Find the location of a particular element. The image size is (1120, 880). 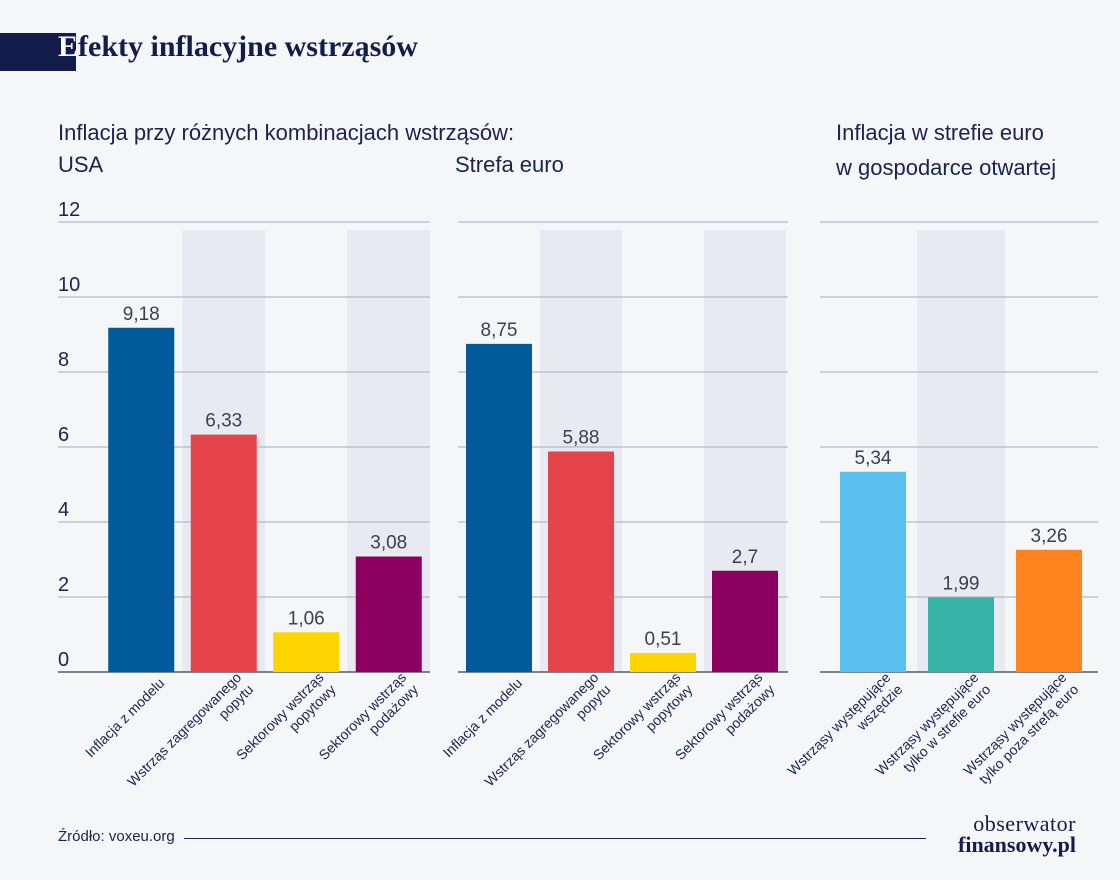

data-label: 6,33 is located at coordinates (223, 421).